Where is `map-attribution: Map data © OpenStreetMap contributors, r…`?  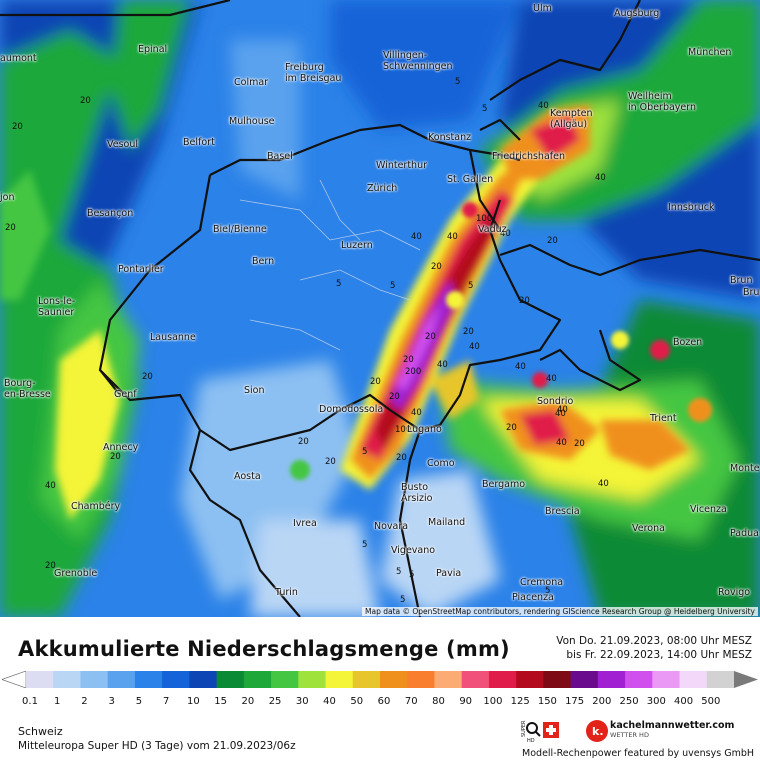
map-attribution: Map data © OpenStreetMap contributors, r… is located at coordinates (560, 611).